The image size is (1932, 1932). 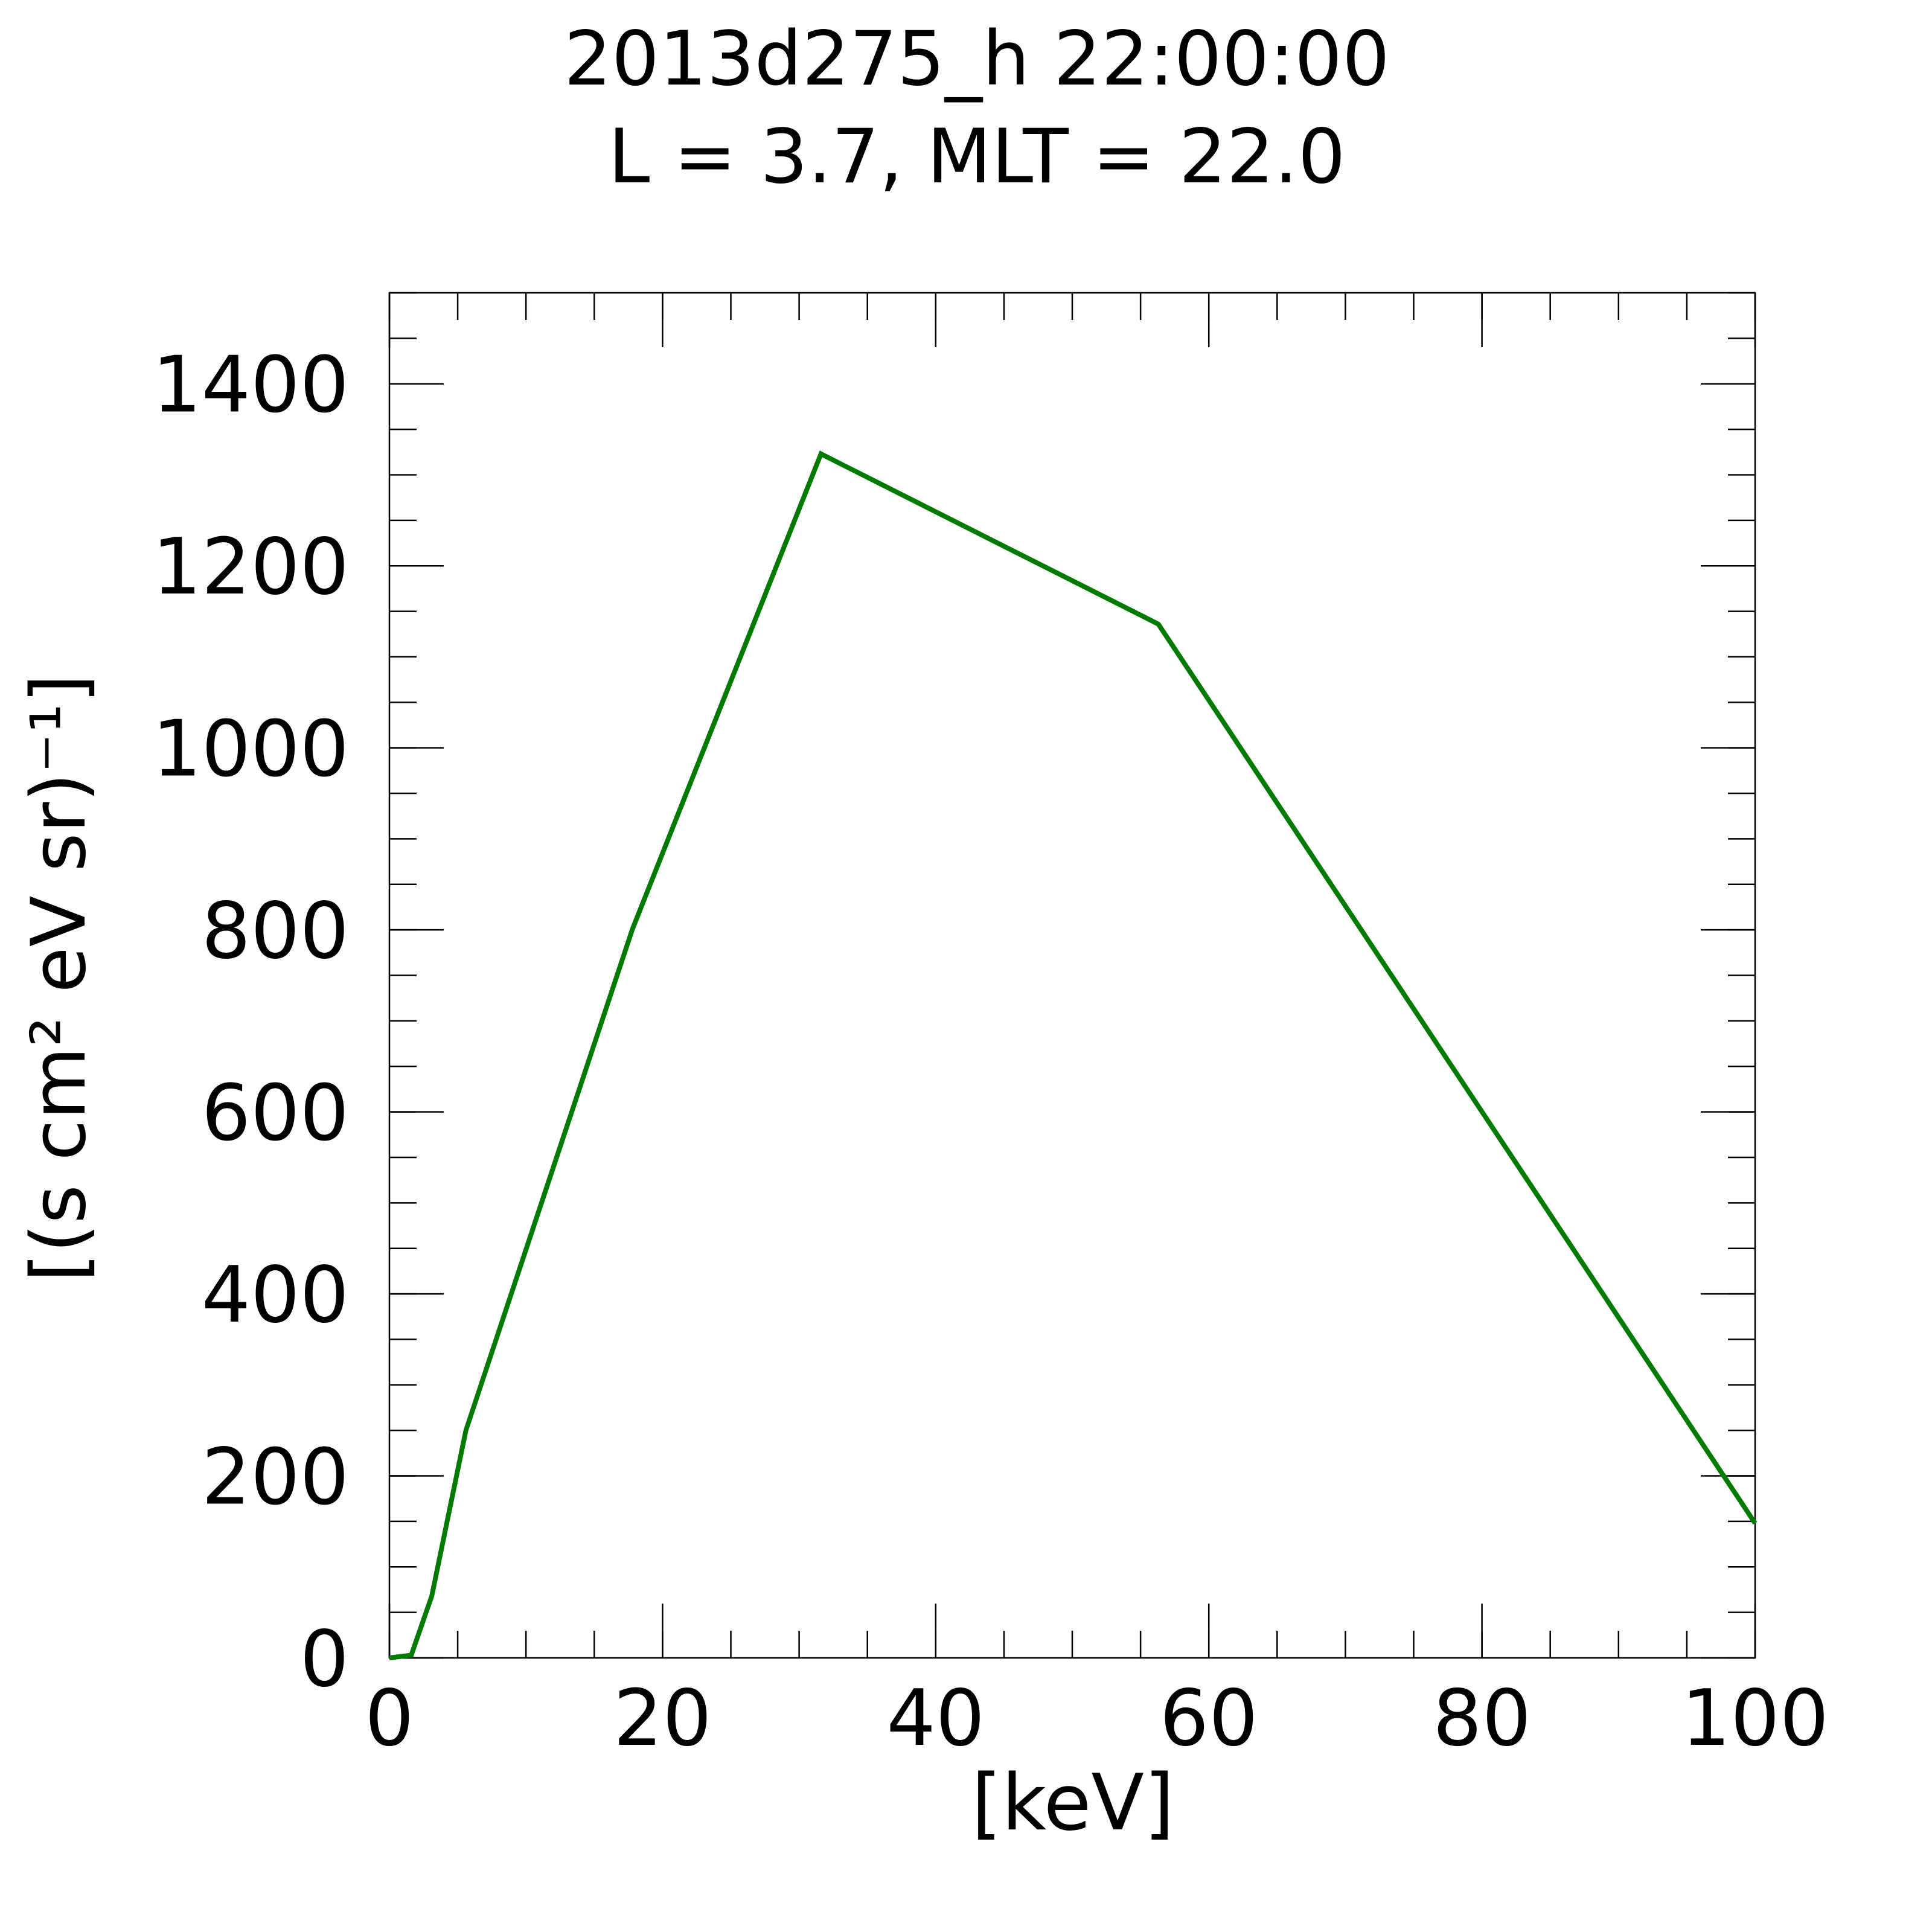 I want to click on chart-title: 2013d275_h 22:00:00, so click(x=977, y=60).